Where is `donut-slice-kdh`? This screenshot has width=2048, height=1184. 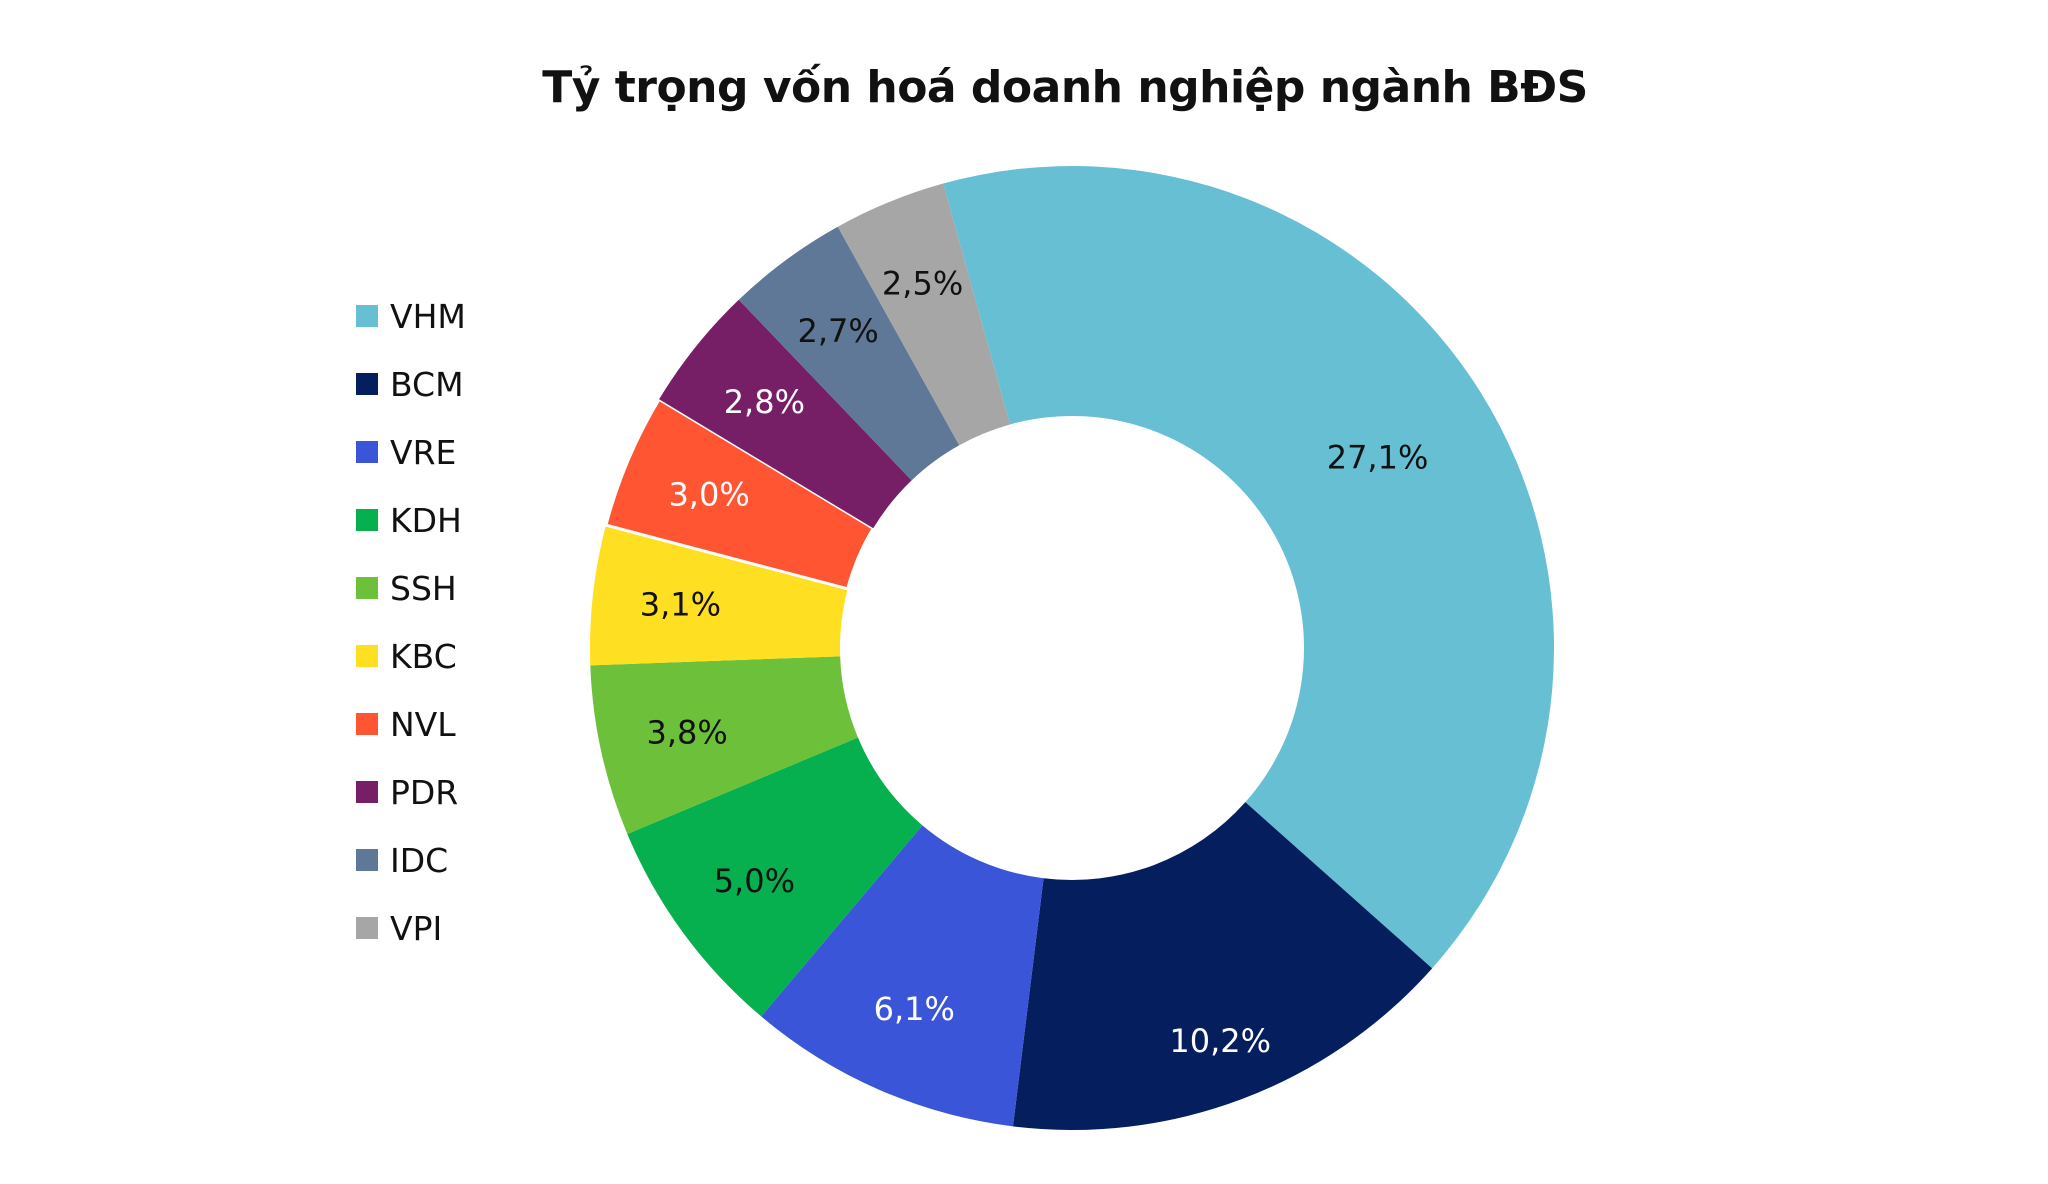
donut-slice-kdh is located at coordinates (775, 877).